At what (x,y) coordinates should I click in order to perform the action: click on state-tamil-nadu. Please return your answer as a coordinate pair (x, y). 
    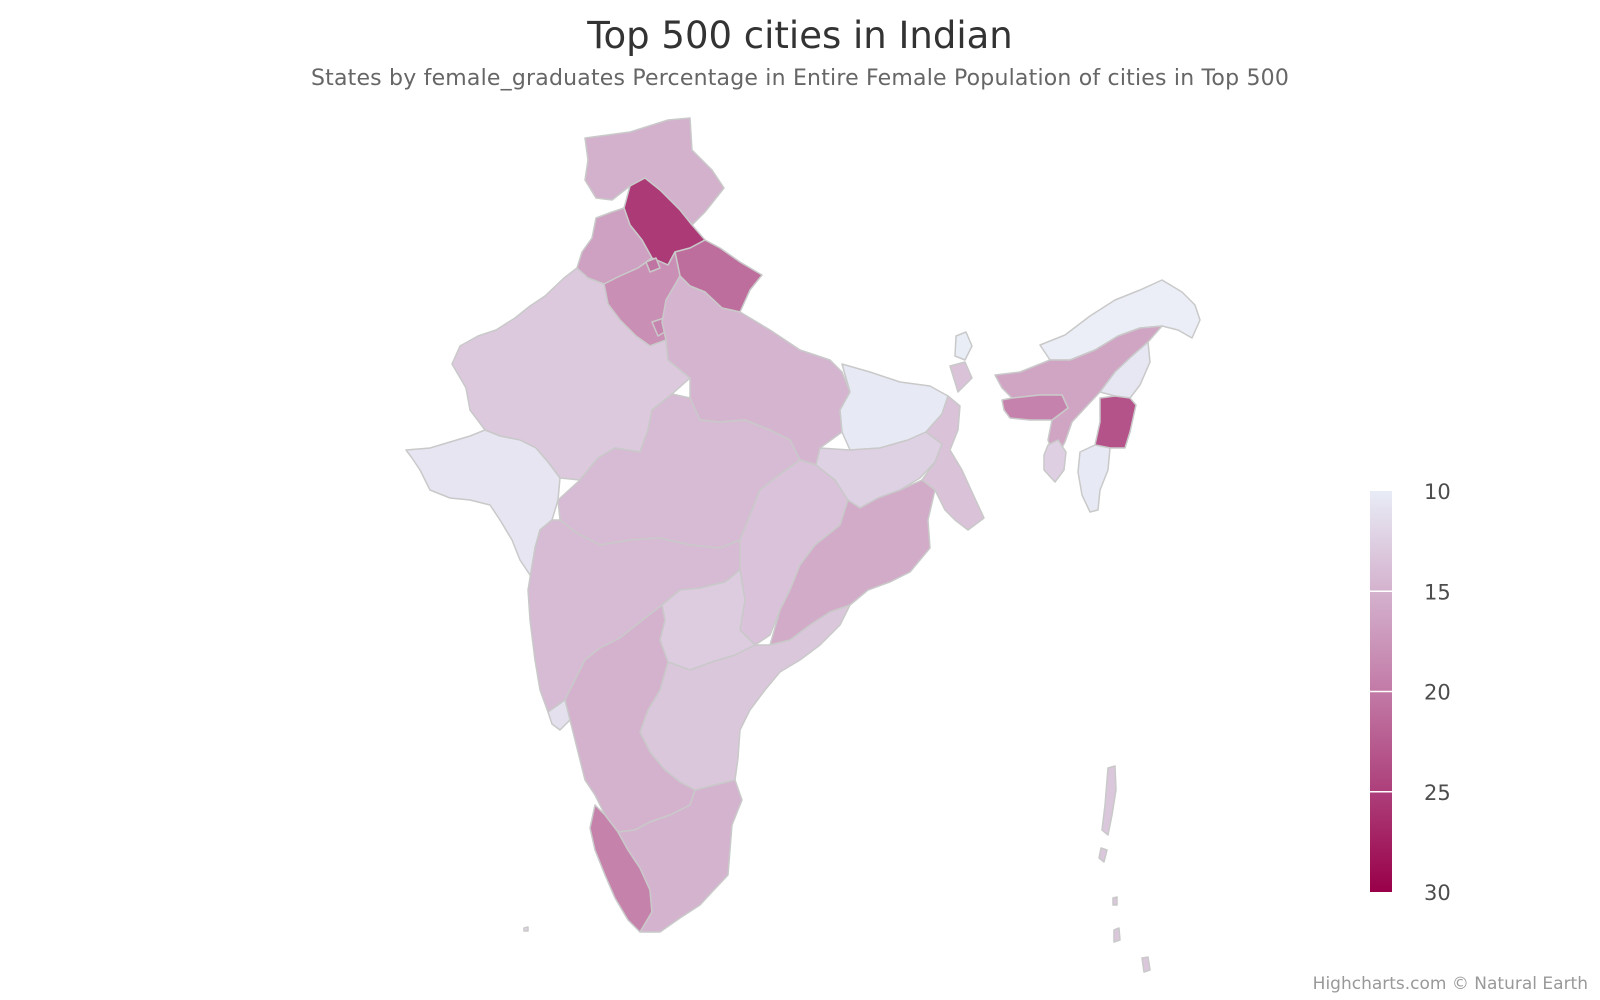
    Looking at the image, I should click on (680, 856).